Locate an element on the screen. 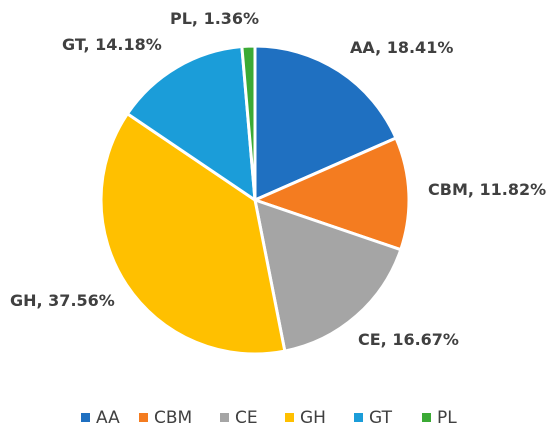 This screenshot has width=550, height=442. legend-label-gh: GH is located at coordinates (313, 418).